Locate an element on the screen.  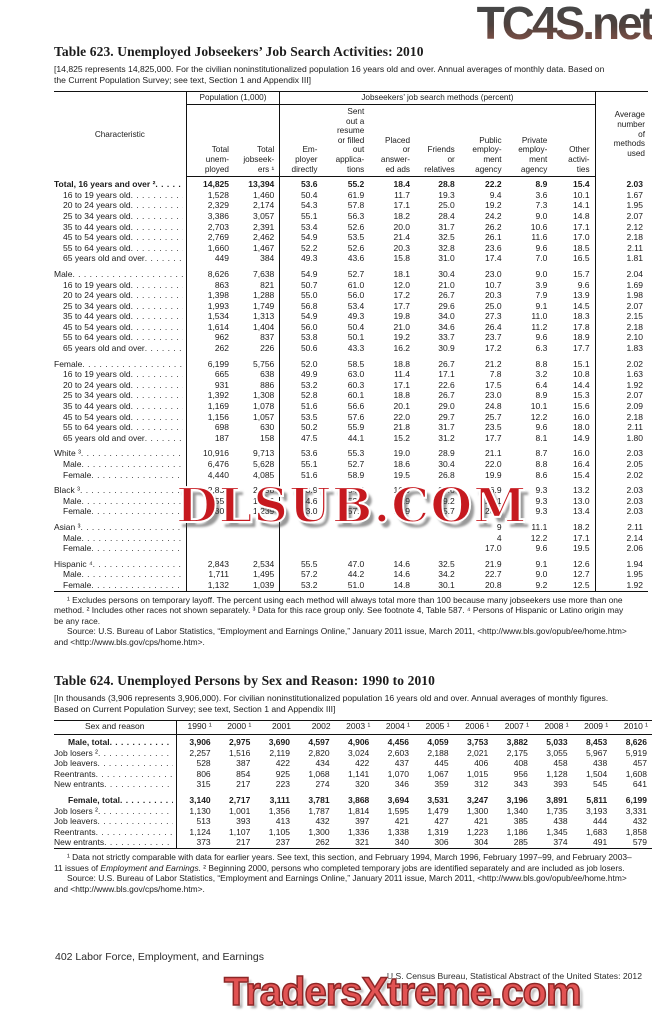
cell: 52.7 is located at coordinates (356, 273).